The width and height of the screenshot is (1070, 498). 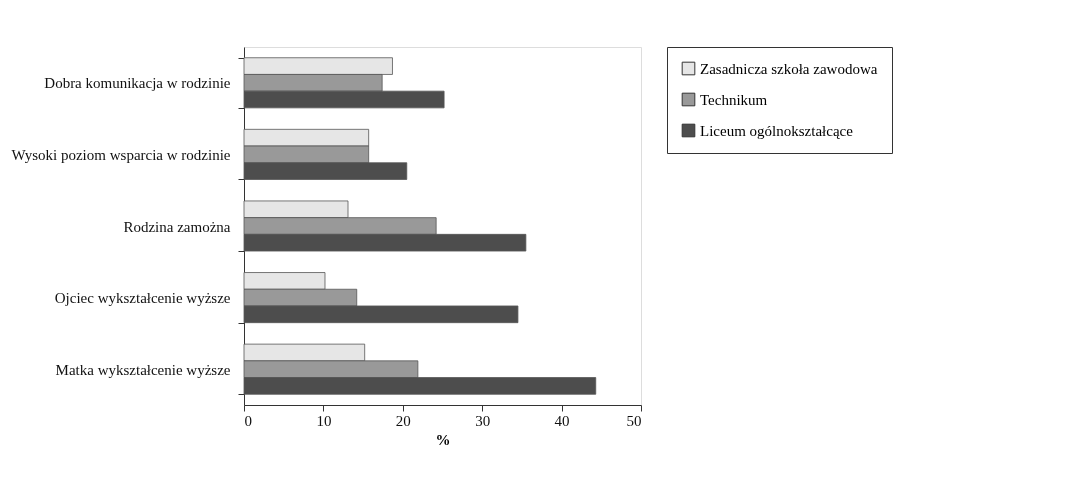 What do you see at coordinates (137, 83) in the screenshot?
I see `y-tick-label: Dobra komunikacja w rodzinie` at bounding box center [137, 83].